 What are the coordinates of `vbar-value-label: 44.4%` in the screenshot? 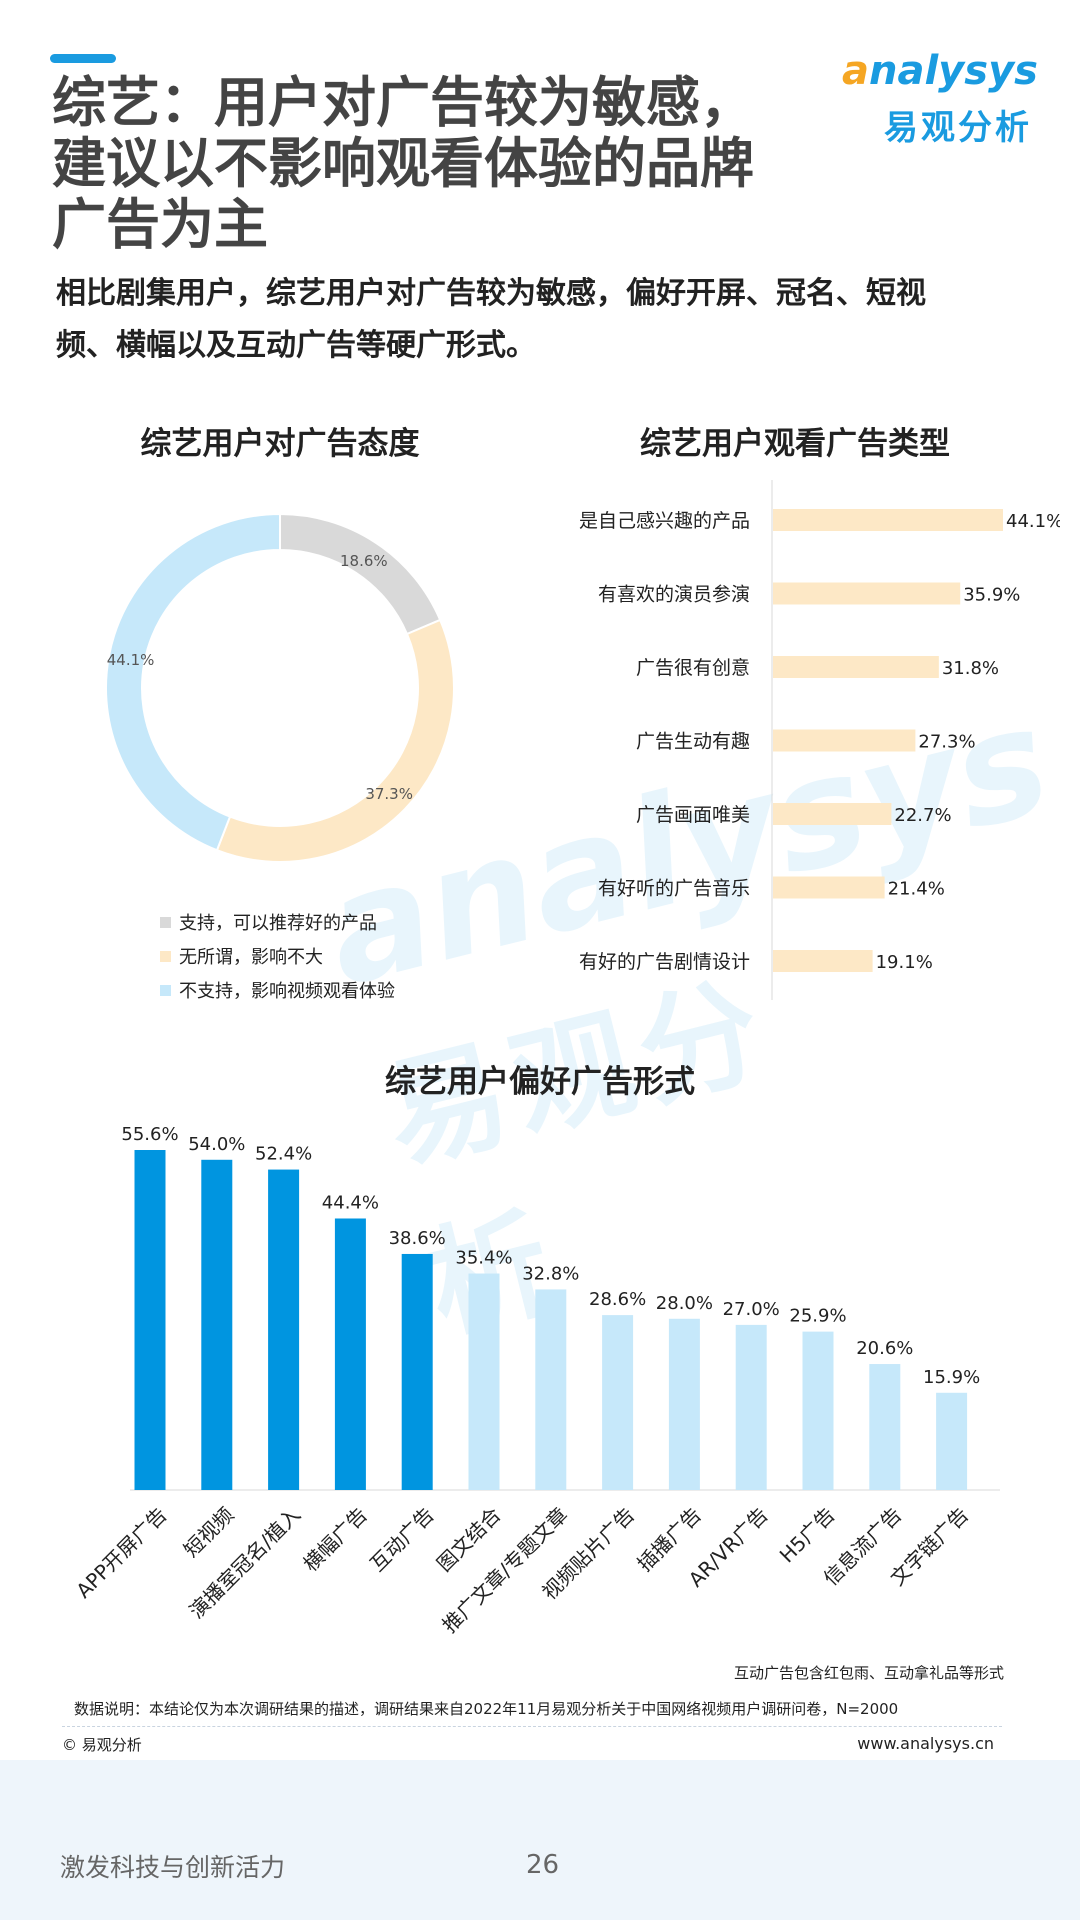 It's located at (350, 1202).